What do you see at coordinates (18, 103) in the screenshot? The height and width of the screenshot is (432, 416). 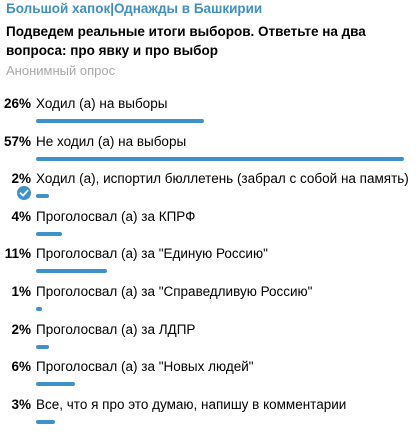 I see `option-percent: 26%` at bounding box center [18, 103].